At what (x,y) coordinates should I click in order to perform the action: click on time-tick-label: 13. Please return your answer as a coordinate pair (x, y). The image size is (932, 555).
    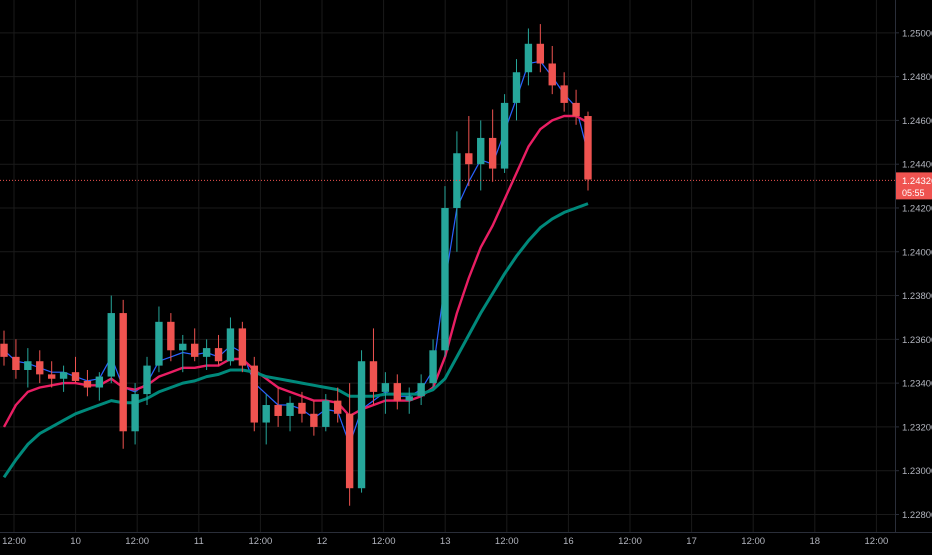
    Looking at the image, I should click on (445, 541).